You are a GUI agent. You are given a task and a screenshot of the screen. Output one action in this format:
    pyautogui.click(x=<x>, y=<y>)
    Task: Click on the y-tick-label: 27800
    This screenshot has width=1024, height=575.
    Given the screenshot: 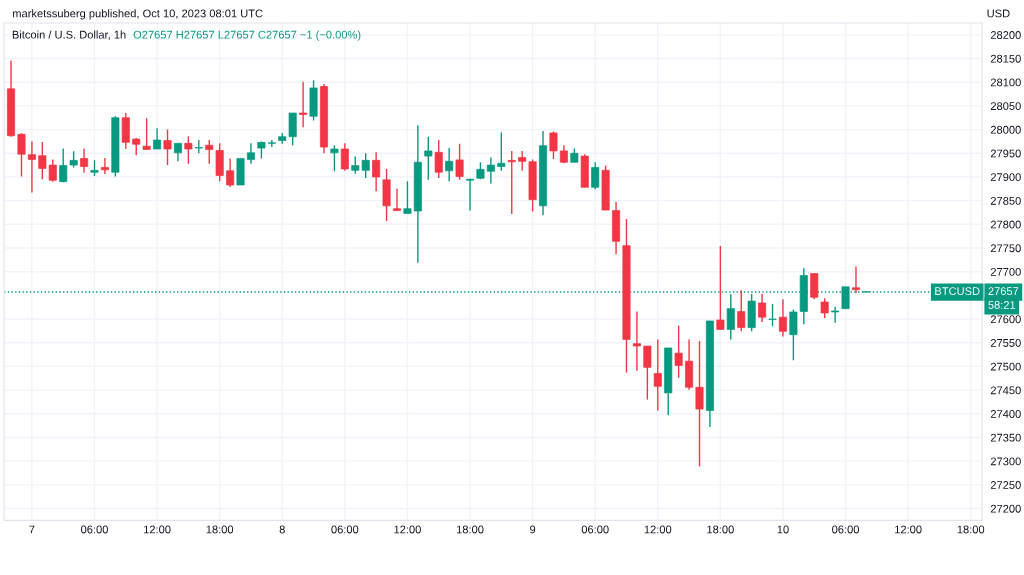 What is the action you would take?
    pyautogui.click(x=1005, y=224)
    